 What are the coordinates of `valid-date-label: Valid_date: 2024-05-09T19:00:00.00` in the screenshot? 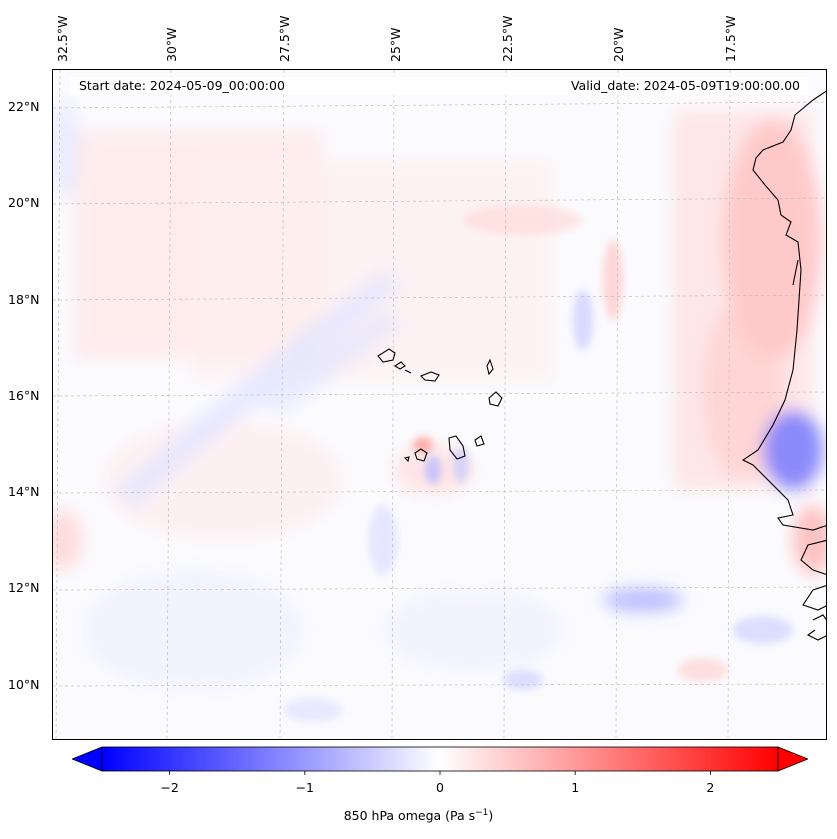 It's located at (685, 85).